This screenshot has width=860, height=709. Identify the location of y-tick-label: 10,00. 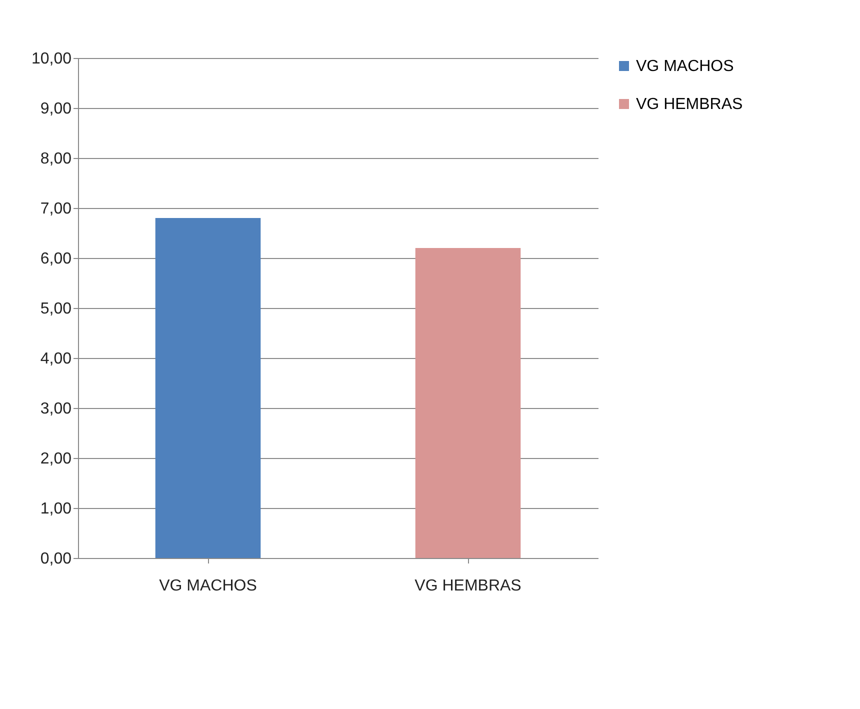
(51, 59).